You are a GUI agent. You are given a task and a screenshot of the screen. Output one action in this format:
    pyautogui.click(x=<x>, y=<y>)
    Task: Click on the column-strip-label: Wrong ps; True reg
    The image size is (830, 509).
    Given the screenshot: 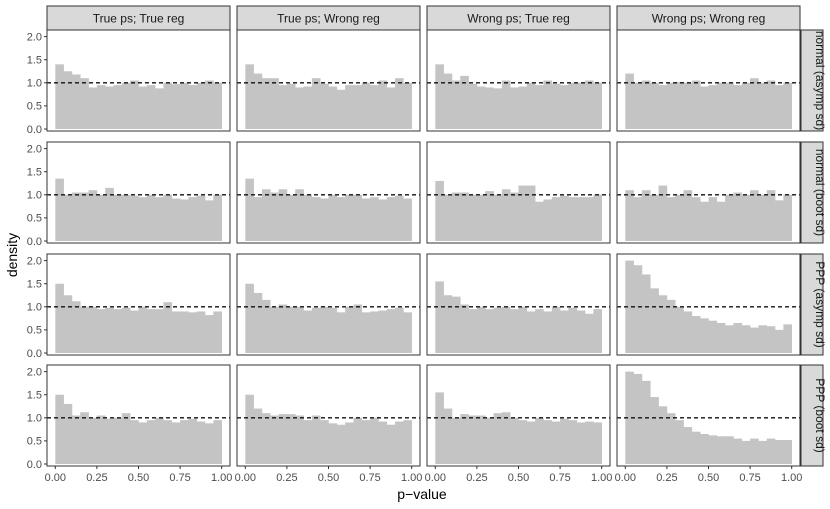 What is the action you would take?
    pyautogui.click(x=518, y=19)
    